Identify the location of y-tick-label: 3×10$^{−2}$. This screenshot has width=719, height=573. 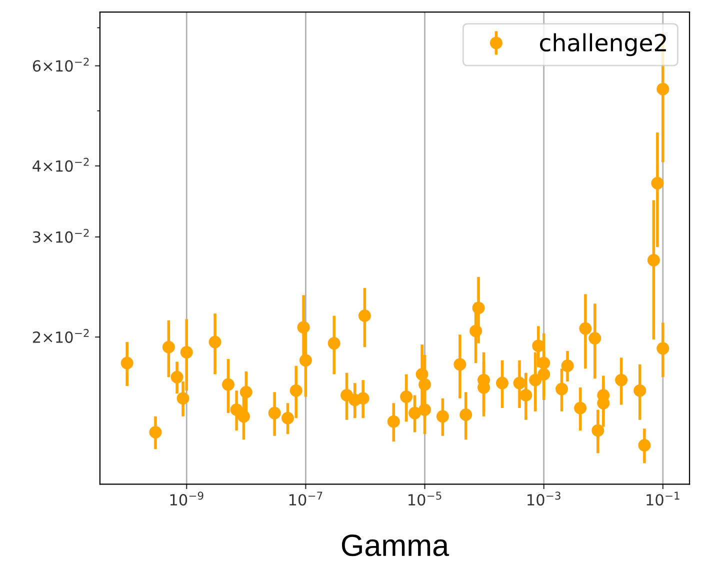
(61, 235).